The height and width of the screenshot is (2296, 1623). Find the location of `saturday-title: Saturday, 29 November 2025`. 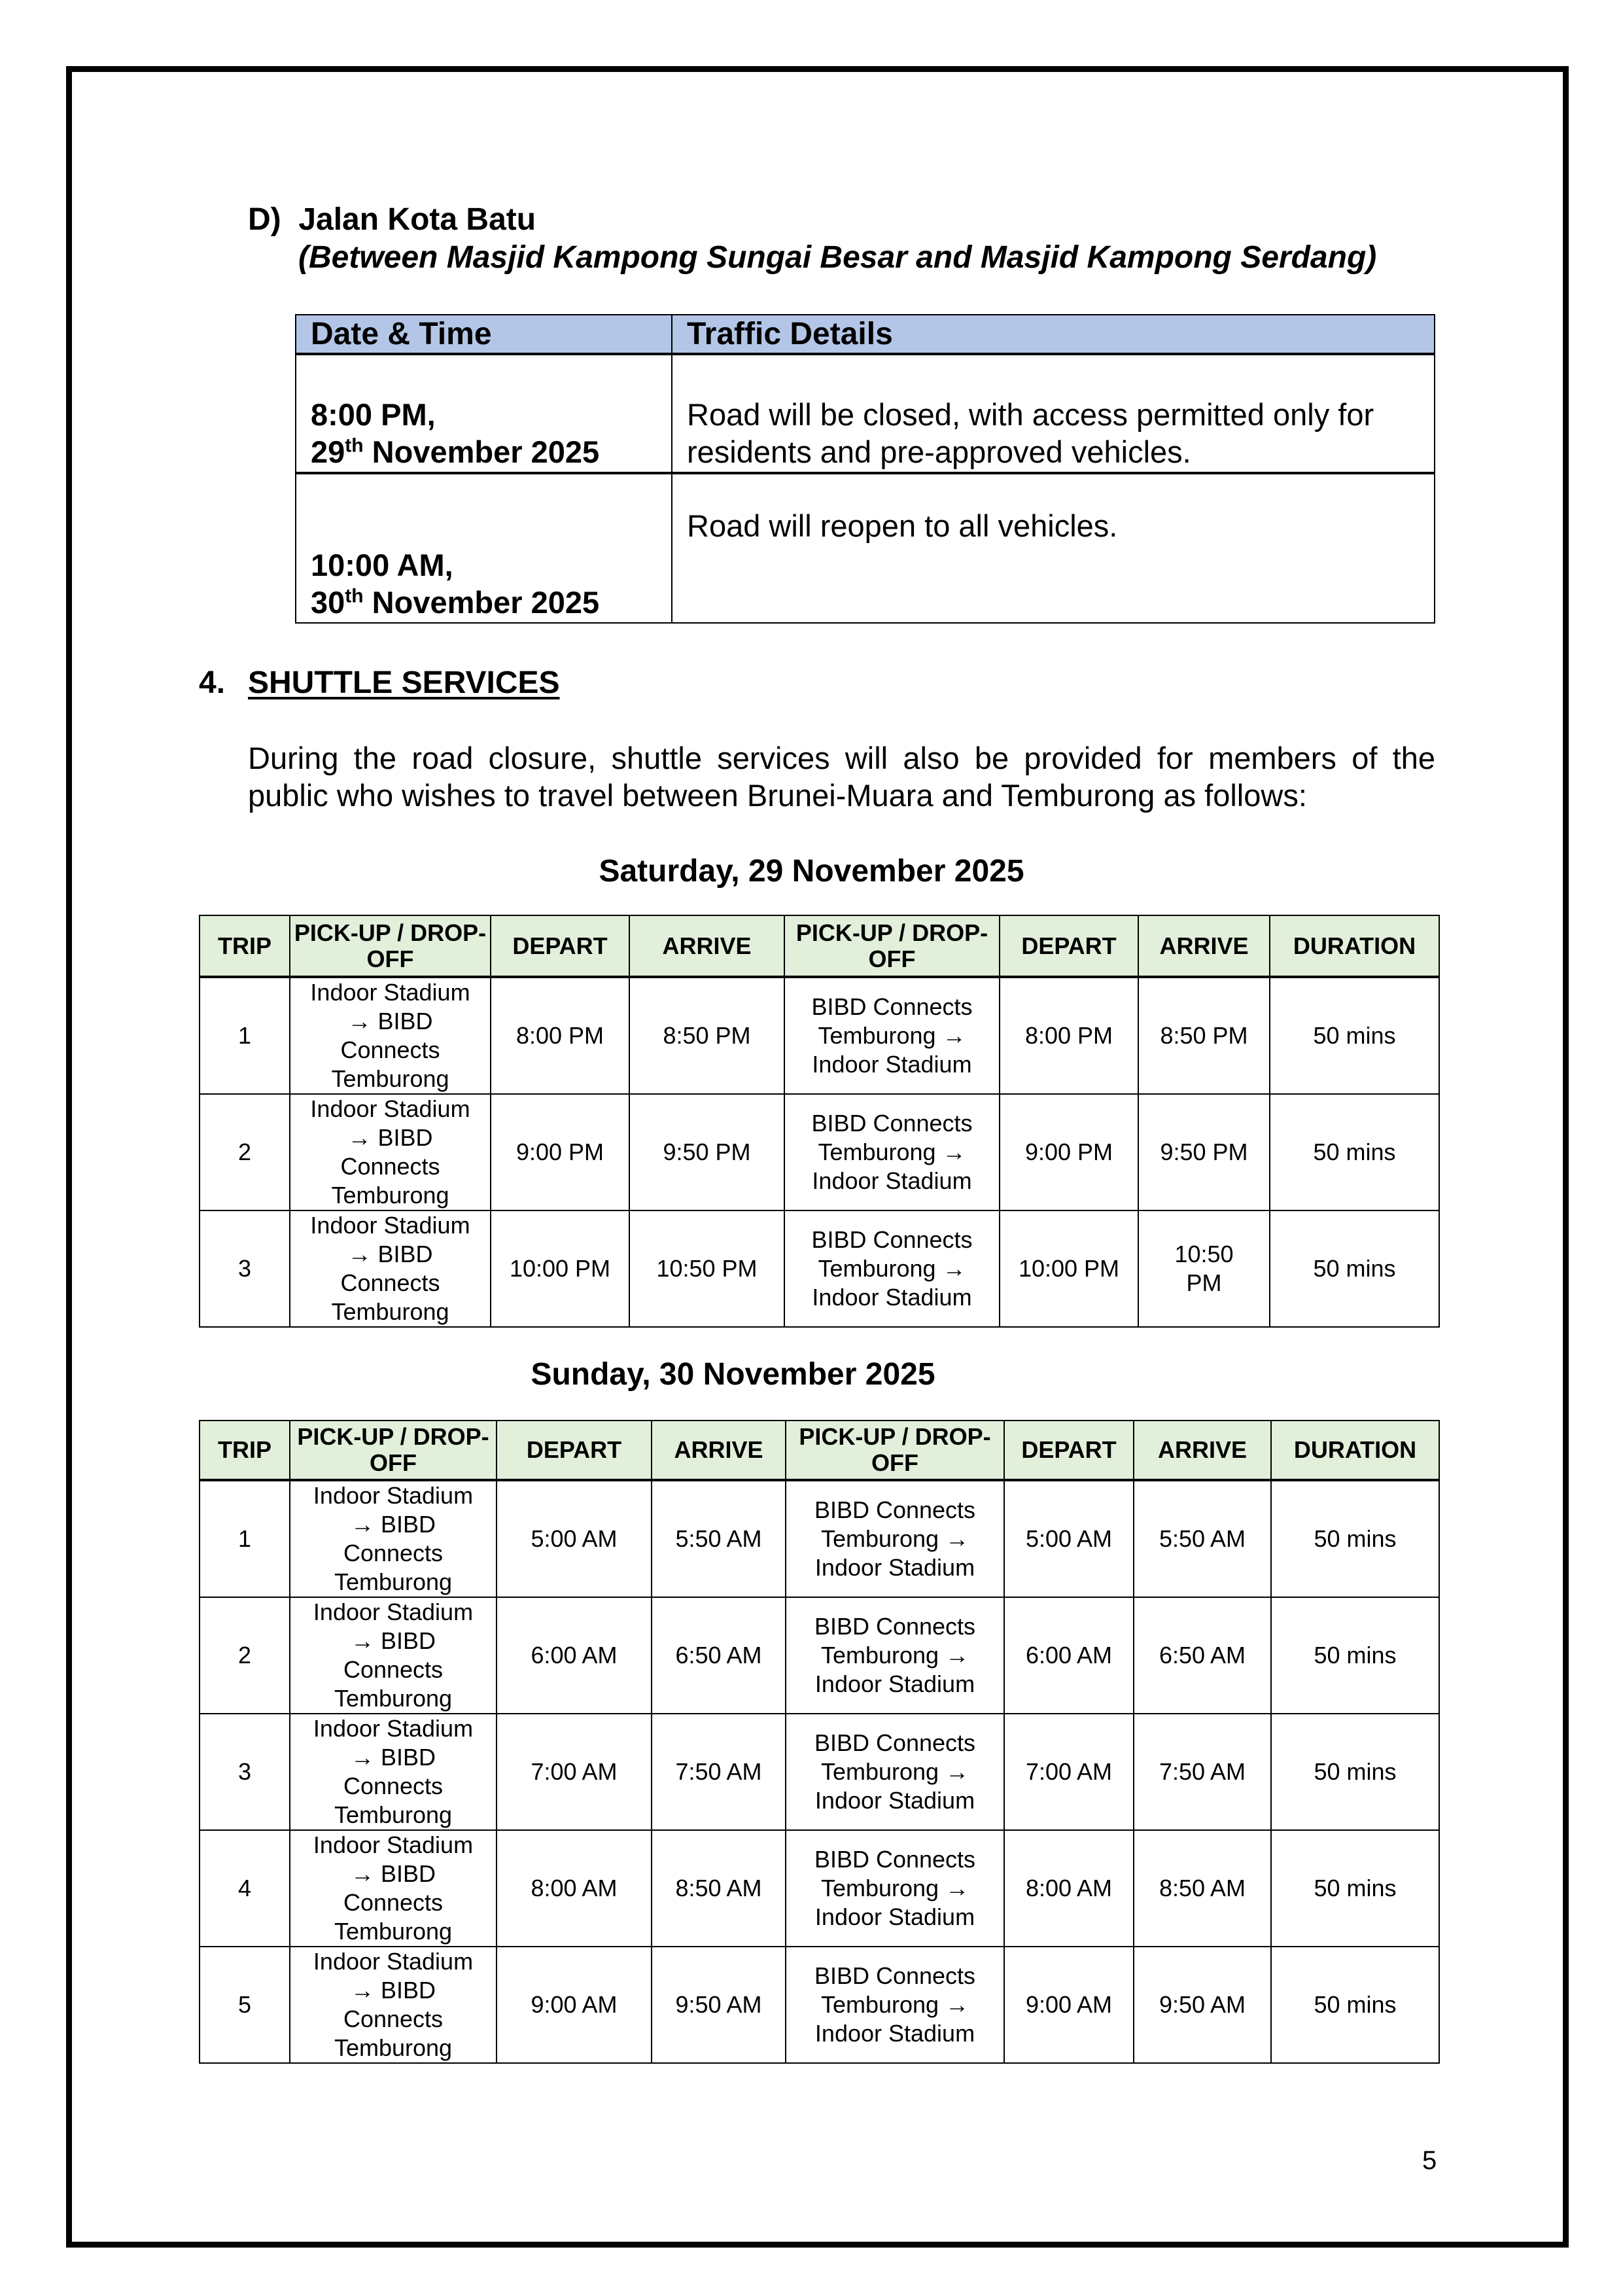

saturday-title: Saturday, 29 November 2025 is located at coordinates (812, 872).